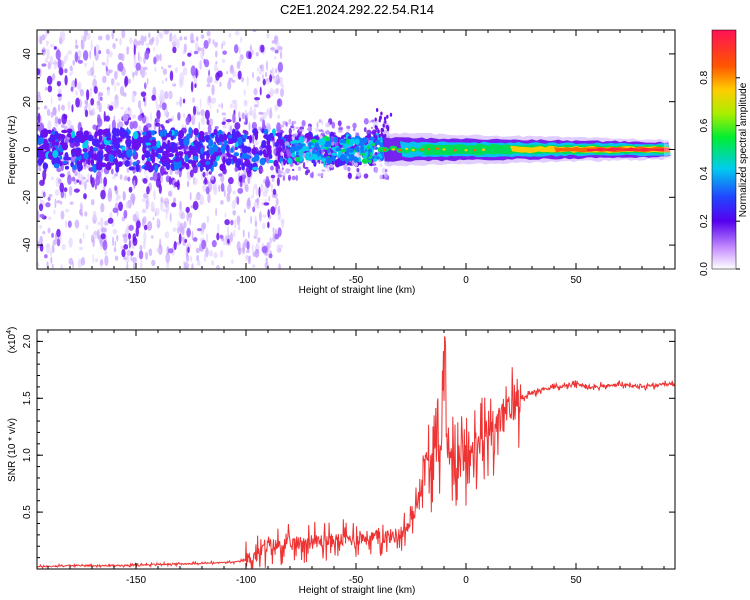 This screenshot has width=750, height=600. Describe the element at coordinates (413, 150) in the screenshot. I see `spectrogram-knot-core` at that location.